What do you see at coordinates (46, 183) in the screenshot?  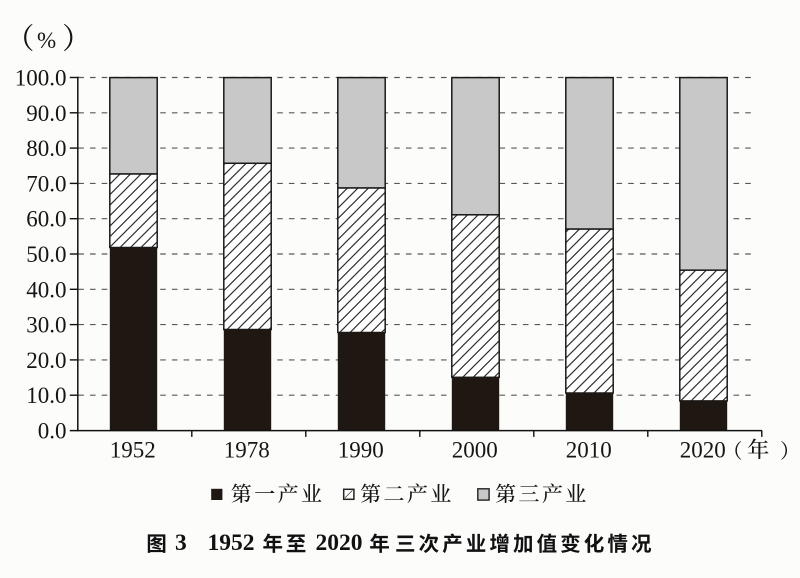 I see `svg-text: 70.0` at bounding box center [46, 183].